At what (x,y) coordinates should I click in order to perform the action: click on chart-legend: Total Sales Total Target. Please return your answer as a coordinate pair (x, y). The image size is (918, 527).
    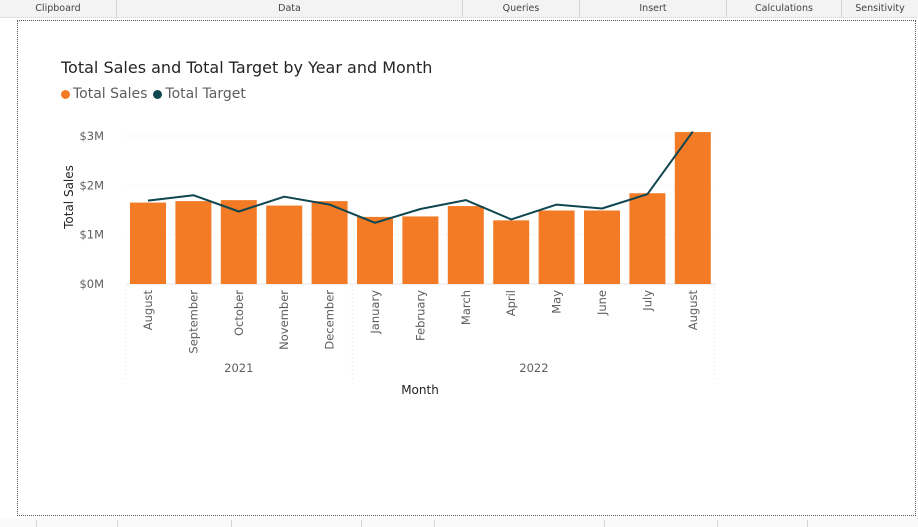
    Looking at the image, I should click on (156, 94).